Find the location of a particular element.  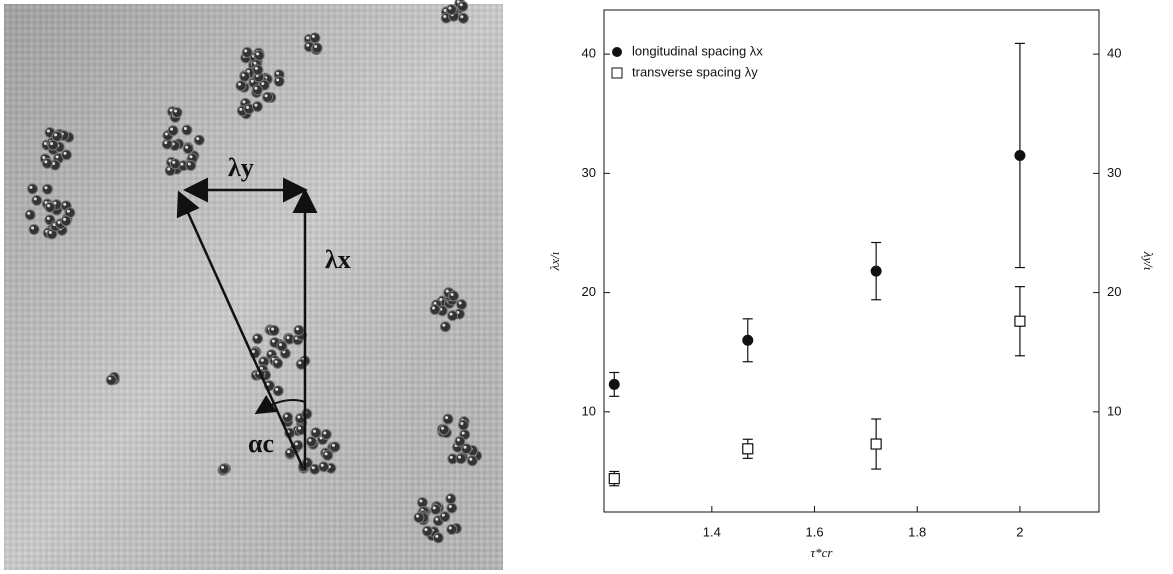

angle-arc is located at coordinates (280, 405).